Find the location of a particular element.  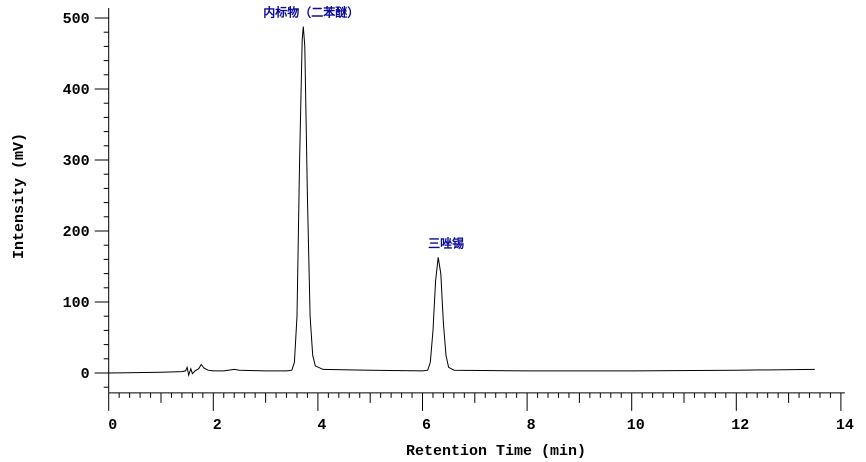

x-tick-label: 12 is located at coordinates (740, 425).